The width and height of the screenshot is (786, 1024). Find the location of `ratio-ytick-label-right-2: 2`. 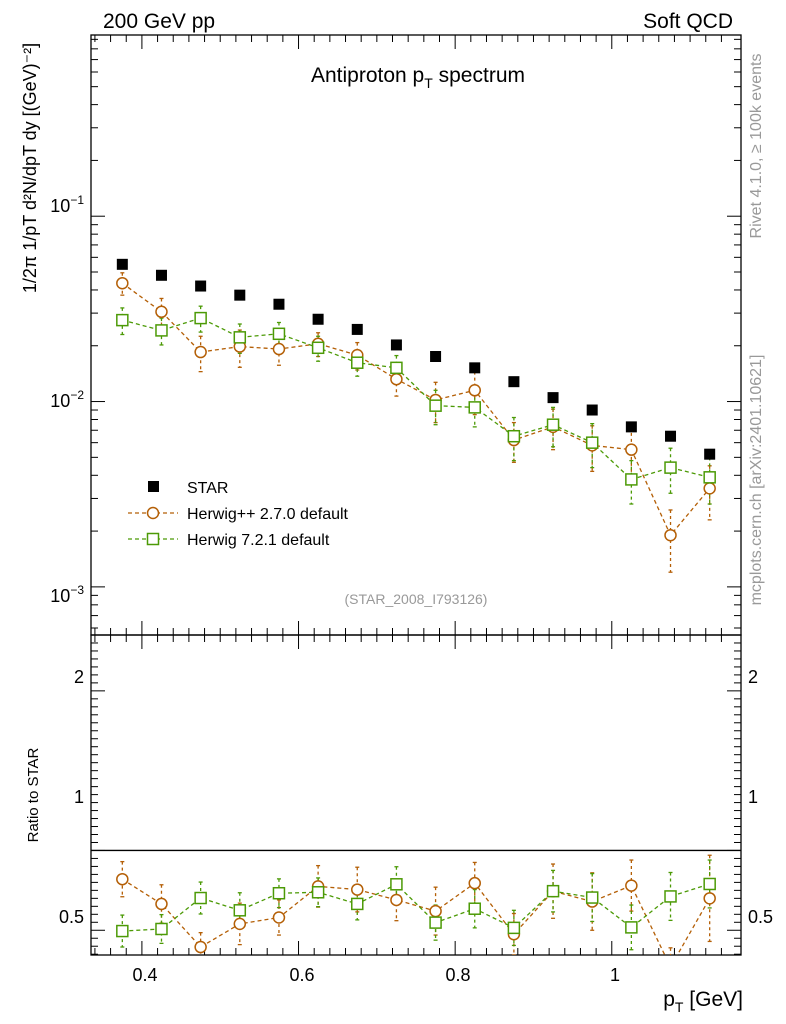

ratio-ytick-label-right-2: 2 is located at coordinates (753, 677).